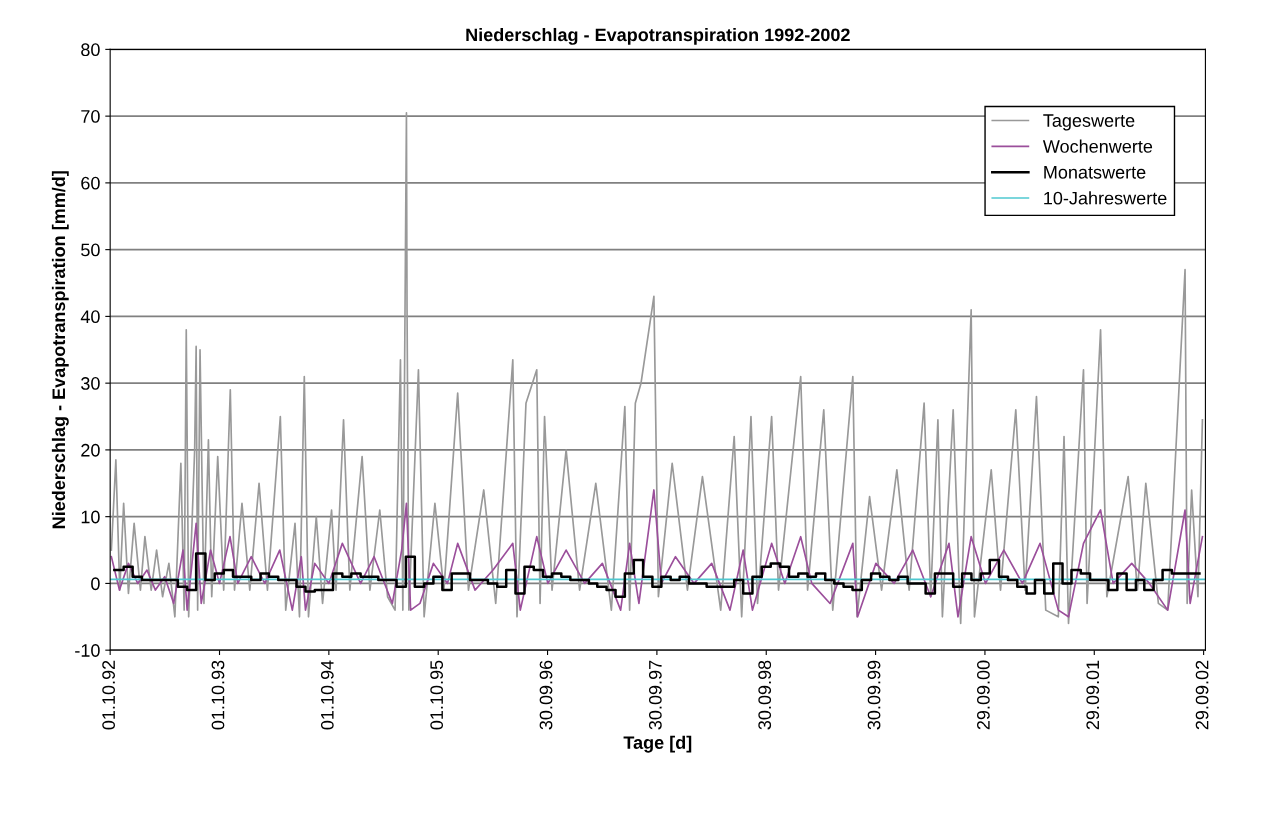 The height and width of the screenshot is (823, 1281). What do you see at coordinates (658, 36) in the screenshot?
I see `chart-title: Niederschlag - Evapotranspiration 1992-2002` at bounding box center [658, 36].